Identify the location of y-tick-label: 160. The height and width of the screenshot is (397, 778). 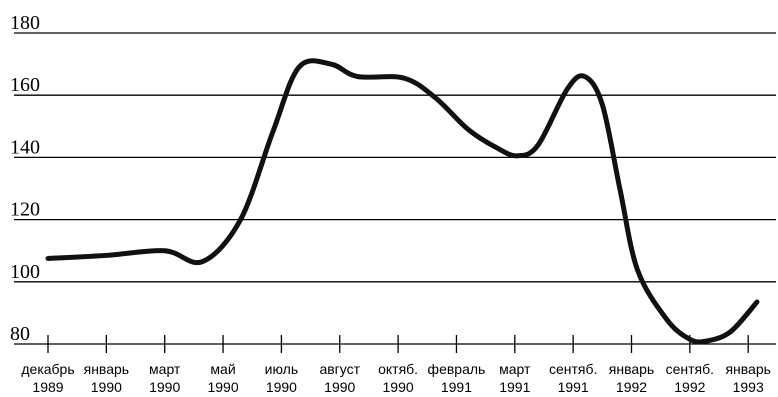
(25, 85).